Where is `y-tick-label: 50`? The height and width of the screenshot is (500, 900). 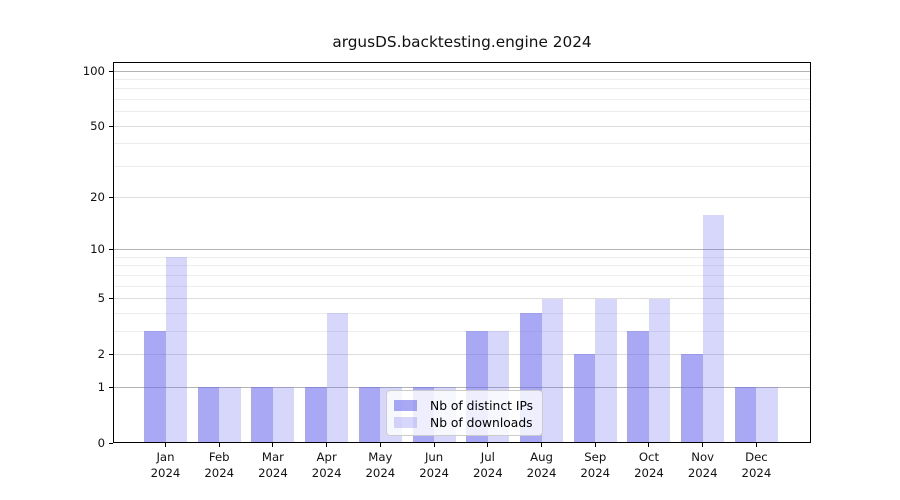 y-tick-label: 50 is located at coordinates (97, 125).